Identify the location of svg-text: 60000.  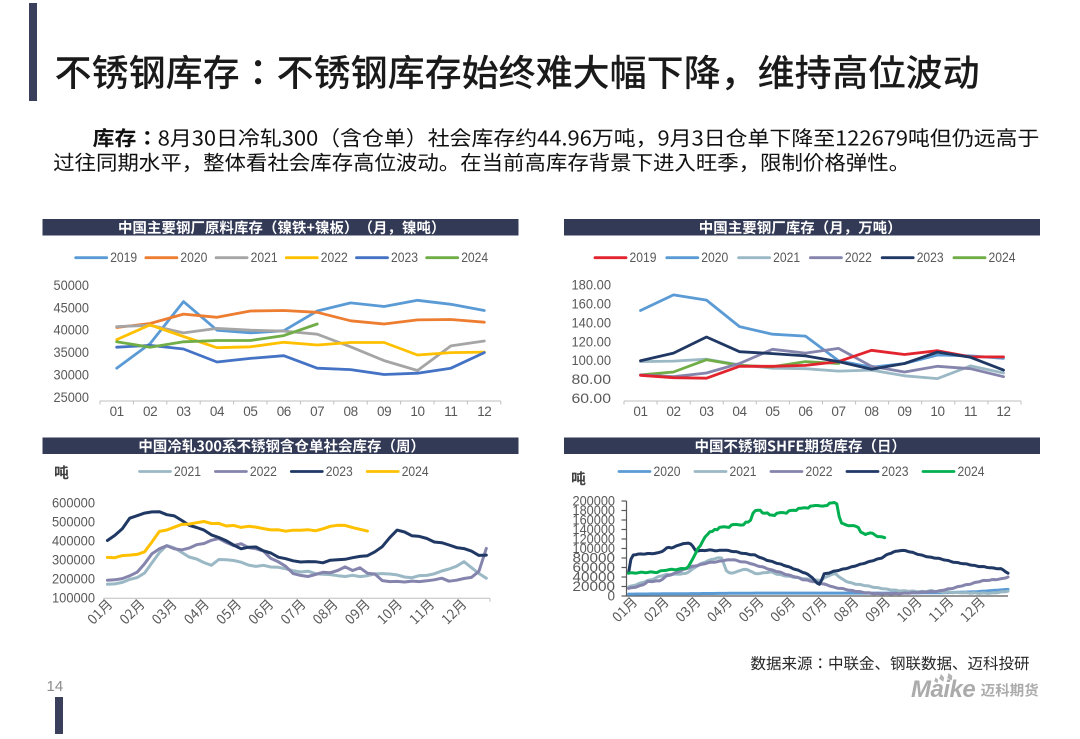
(594, 567).